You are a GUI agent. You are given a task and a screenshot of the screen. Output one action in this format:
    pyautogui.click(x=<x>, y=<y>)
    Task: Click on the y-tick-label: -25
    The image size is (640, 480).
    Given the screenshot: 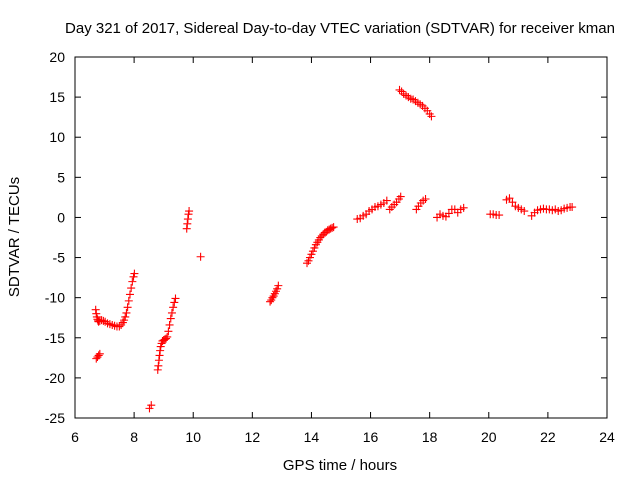 What is the action you would take?
    pyautogui.click(x=55, y=418)
    